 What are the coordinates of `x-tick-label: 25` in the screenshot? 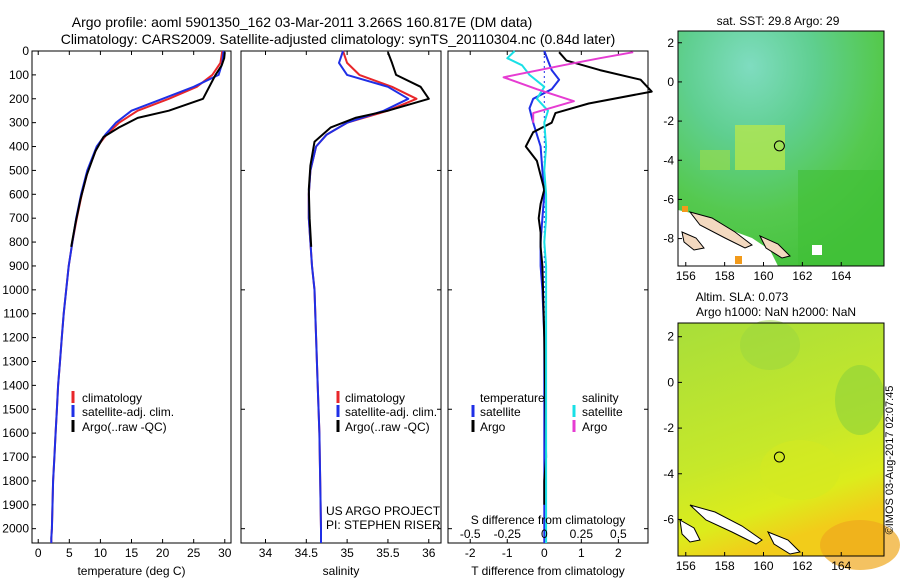 It's located at (194, 553).